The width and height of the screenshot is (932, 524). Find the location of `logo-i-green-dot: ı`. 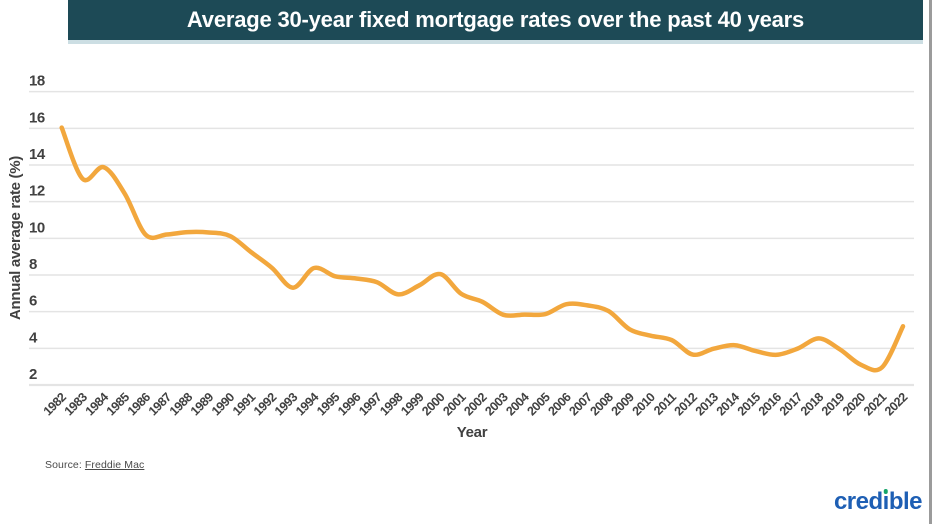

logo-i-green-dot: ı is located at coordinates (886, 501).